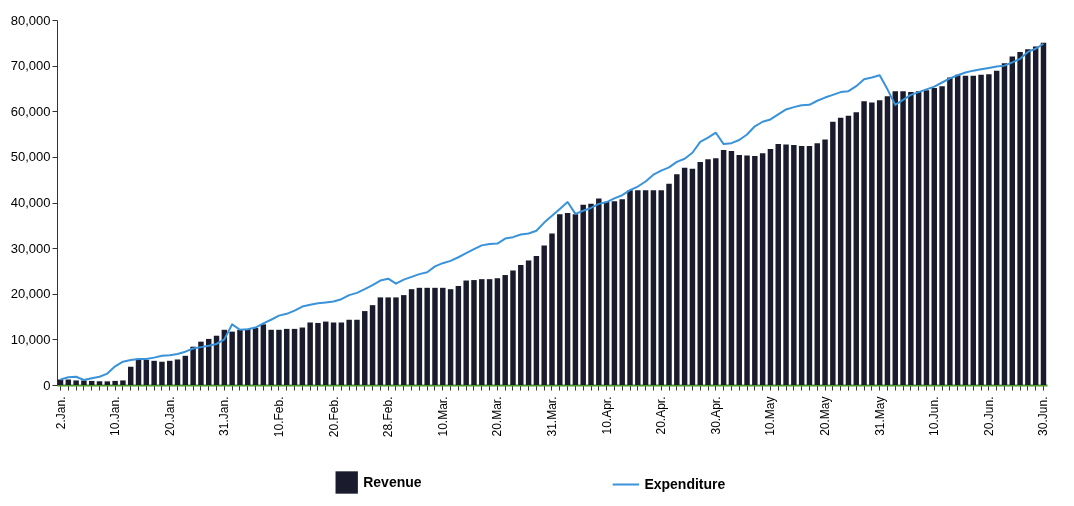 This screenshot has width=1074, height=506. I want to click on x-tick-label: 28.Feb., so click(388, 417).